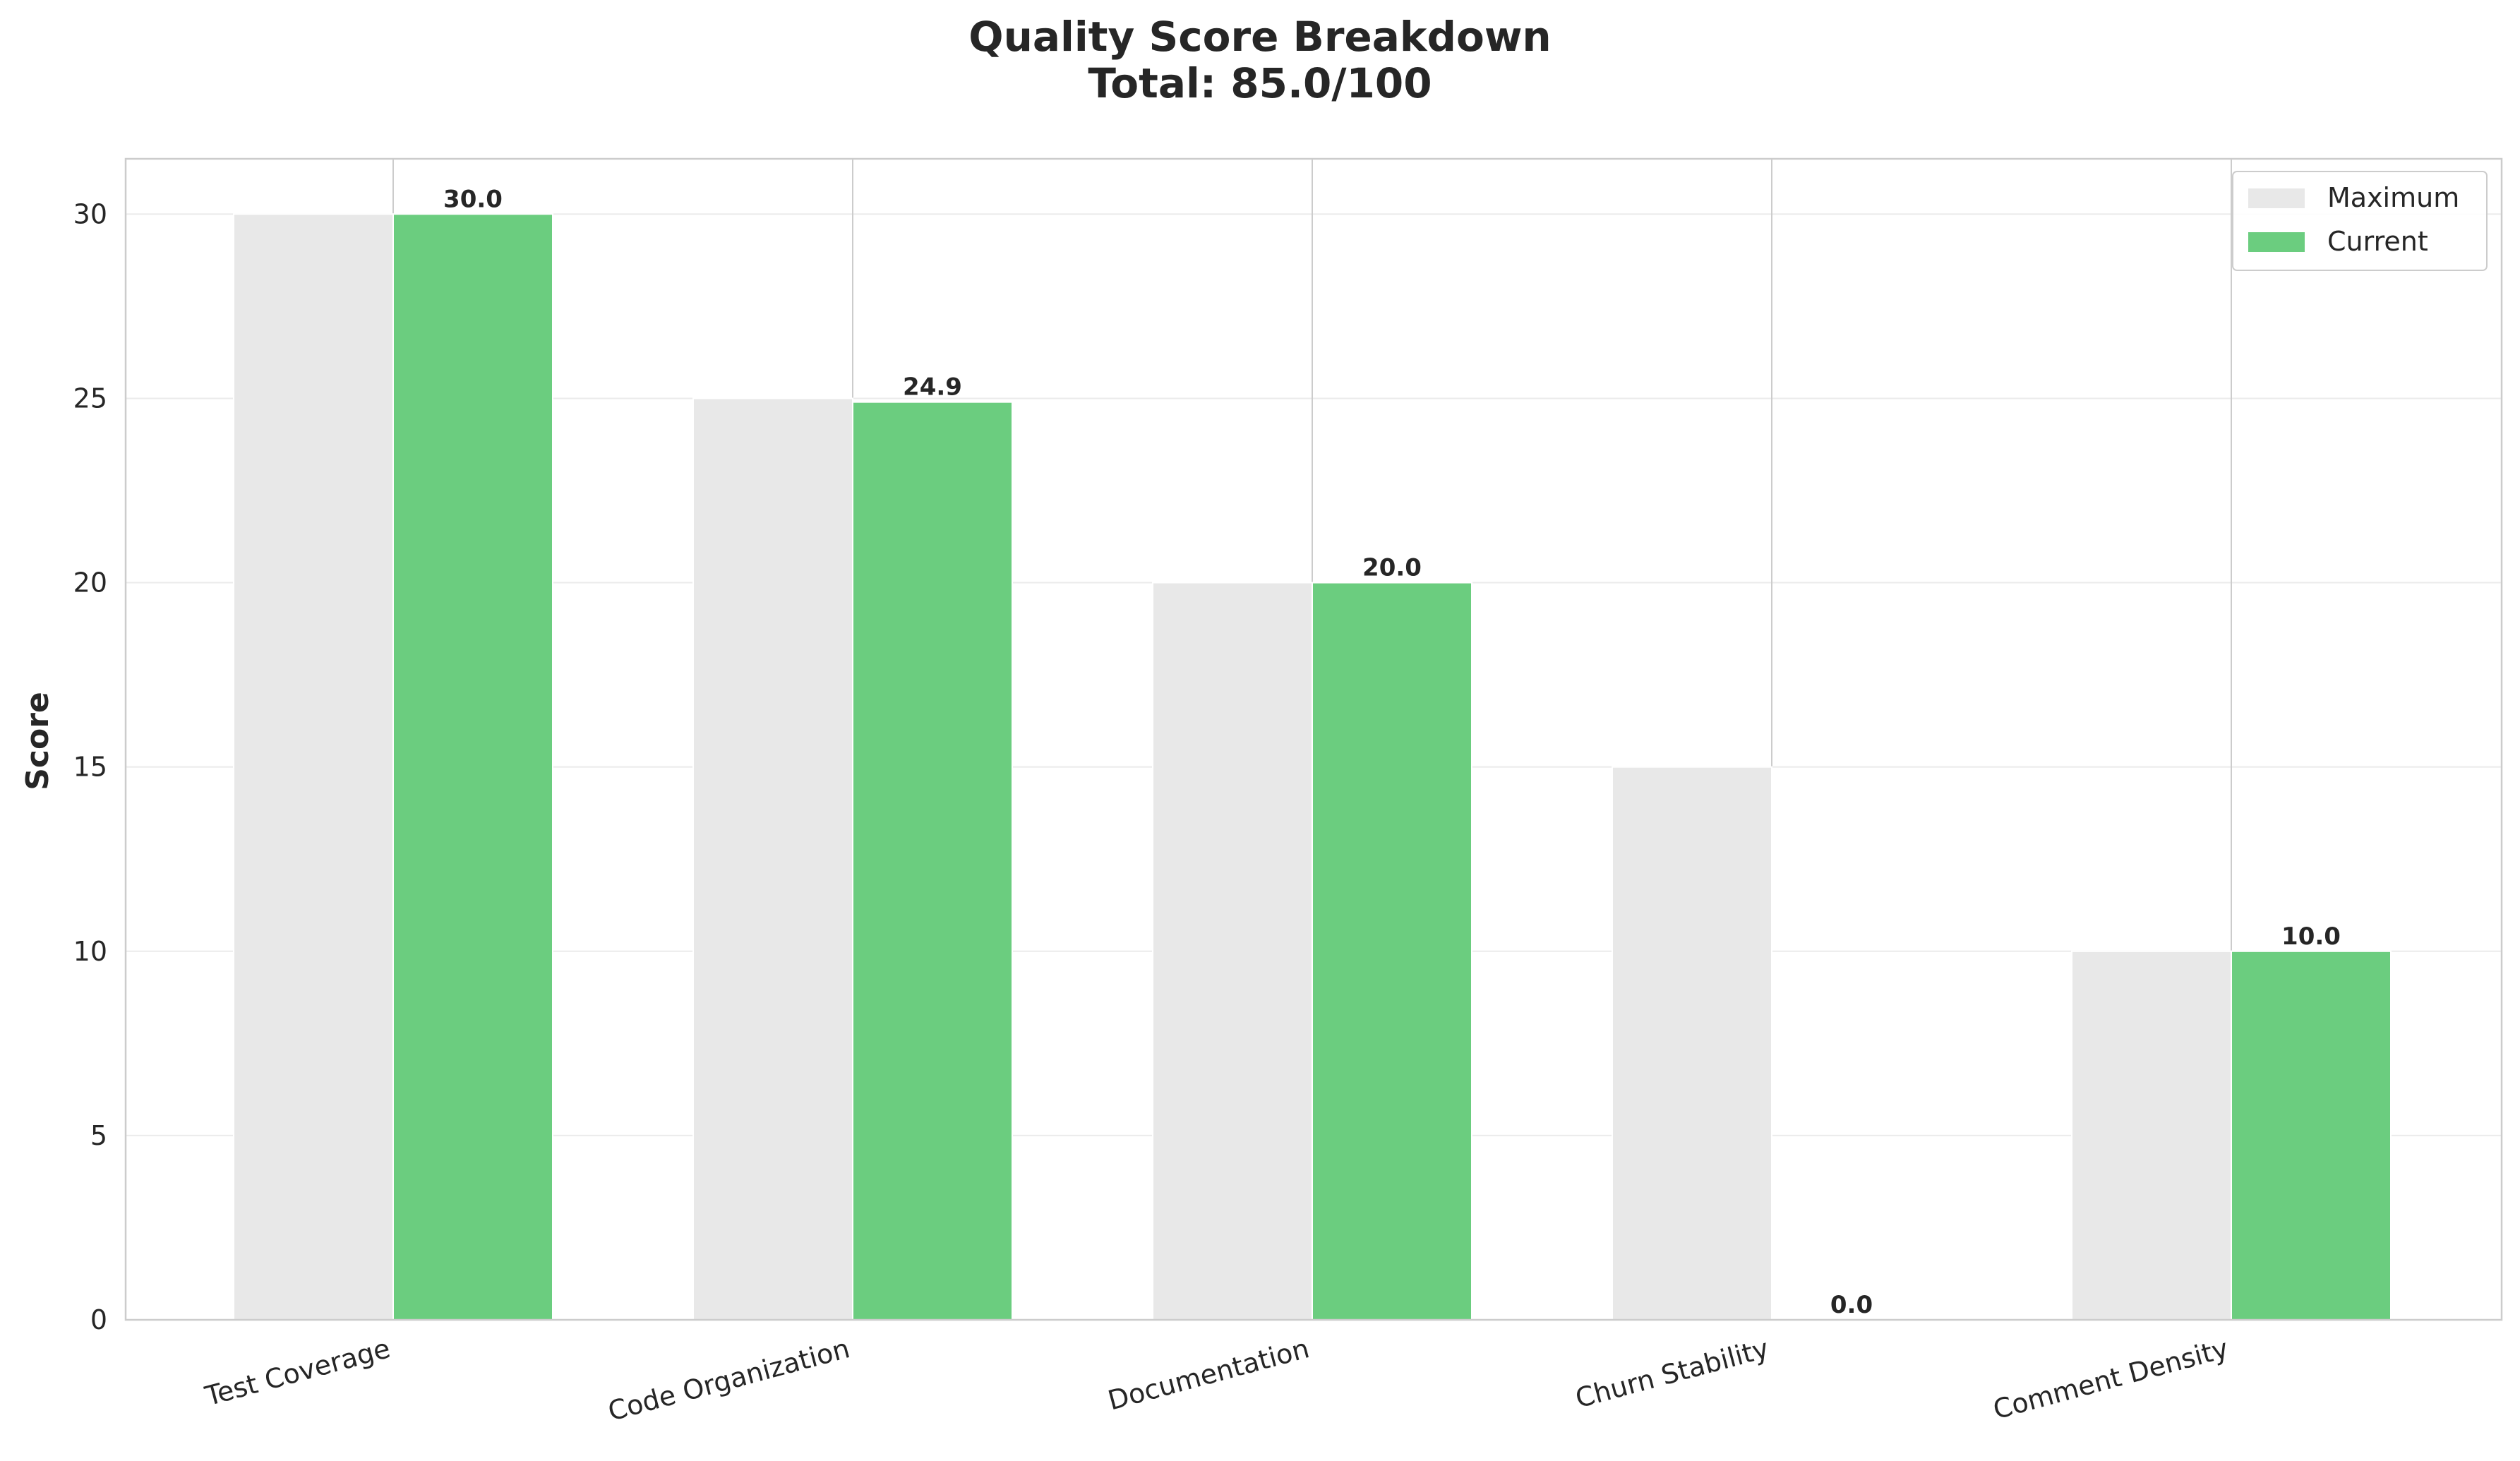  I want to click on y-tick-label: 10, so click(90, 951).